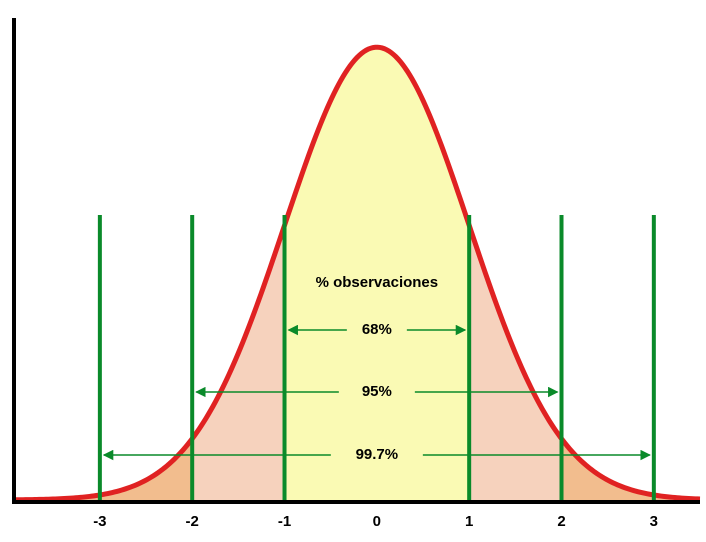 The height and width of the screenshot is (542, 706). I want to click on x-tick-label: -1, so click(284, 521).